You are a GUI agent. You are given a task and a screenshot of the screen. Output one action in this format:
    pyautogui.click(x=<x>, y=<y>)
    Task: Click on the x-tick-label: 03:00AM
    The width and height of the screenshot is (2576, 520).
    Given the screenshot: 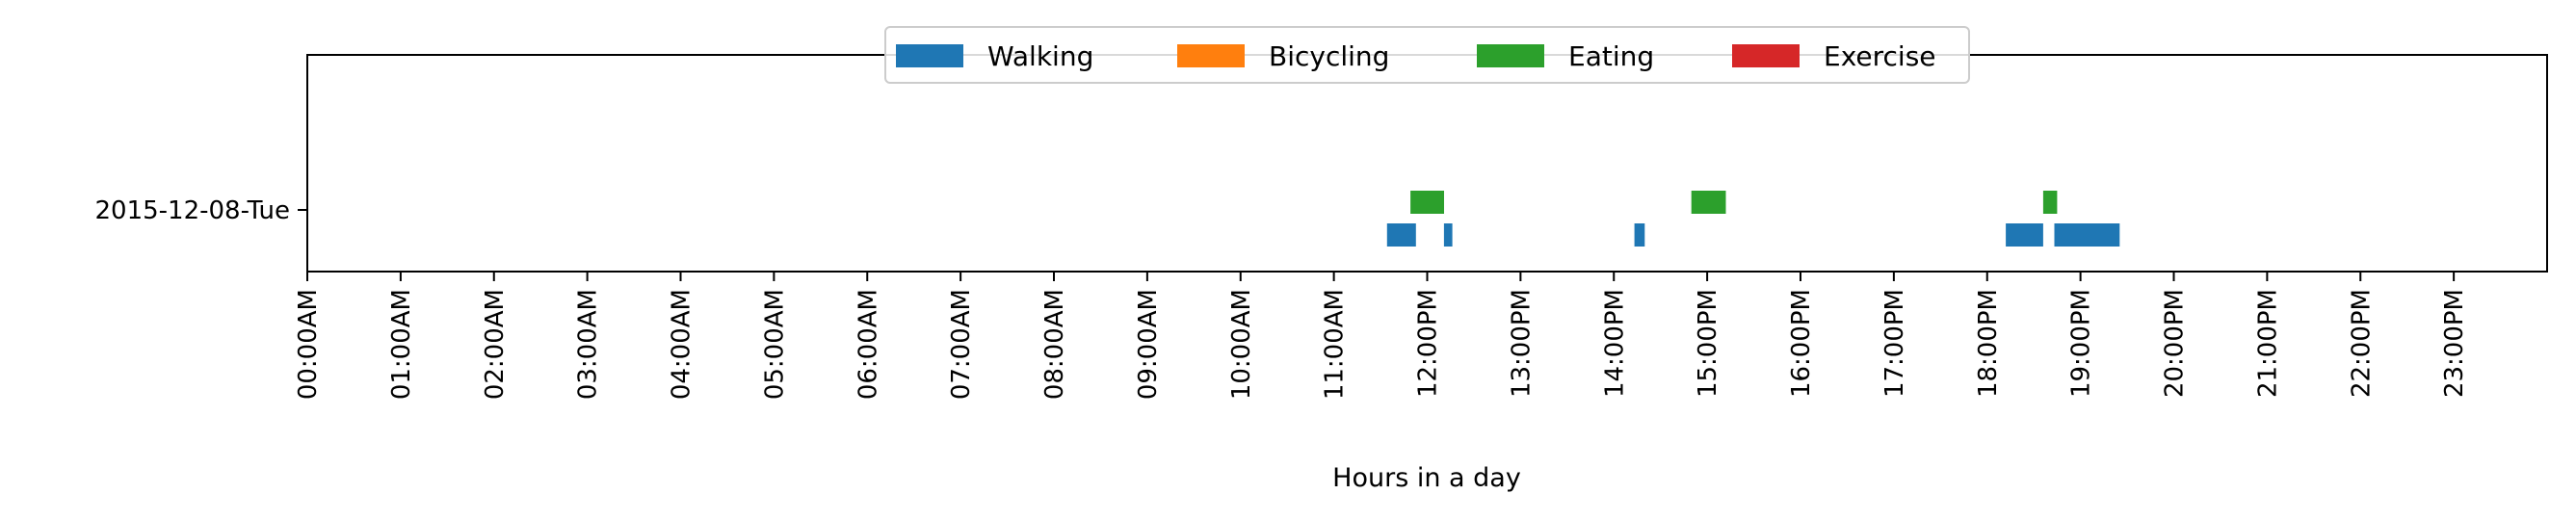 What is the action you would take?
    pyautogui.click(x=588, y=345)
    